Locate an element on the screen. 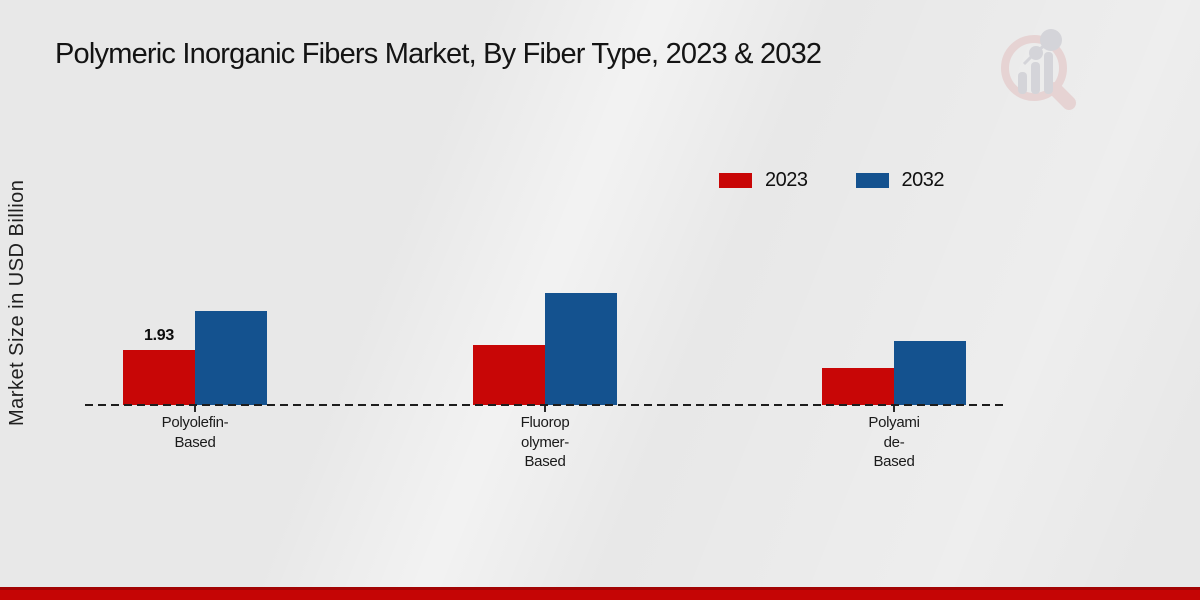  bar-2023-polyolefin-based is located at coordinates (159, 377).